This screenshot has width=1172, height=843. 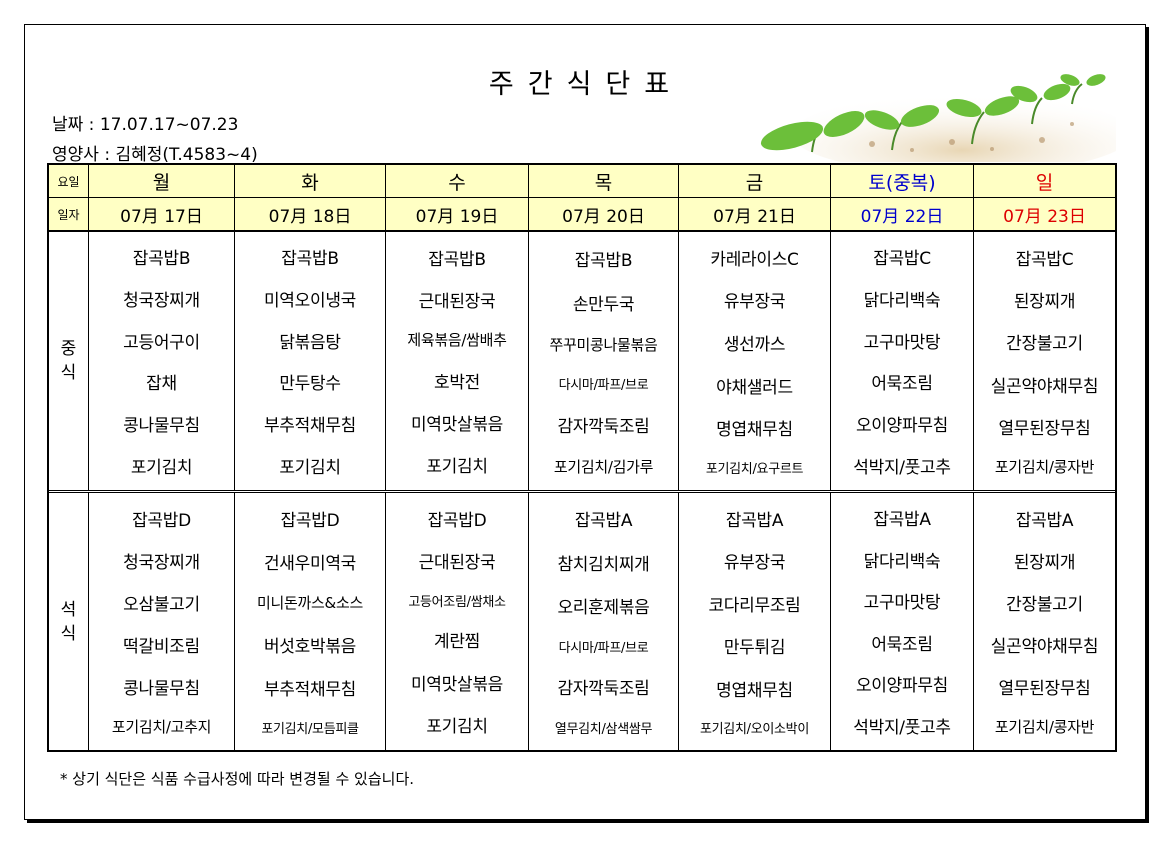 I want to click on menu-item: 오리훈제볶음, so click(x=603, y=608).